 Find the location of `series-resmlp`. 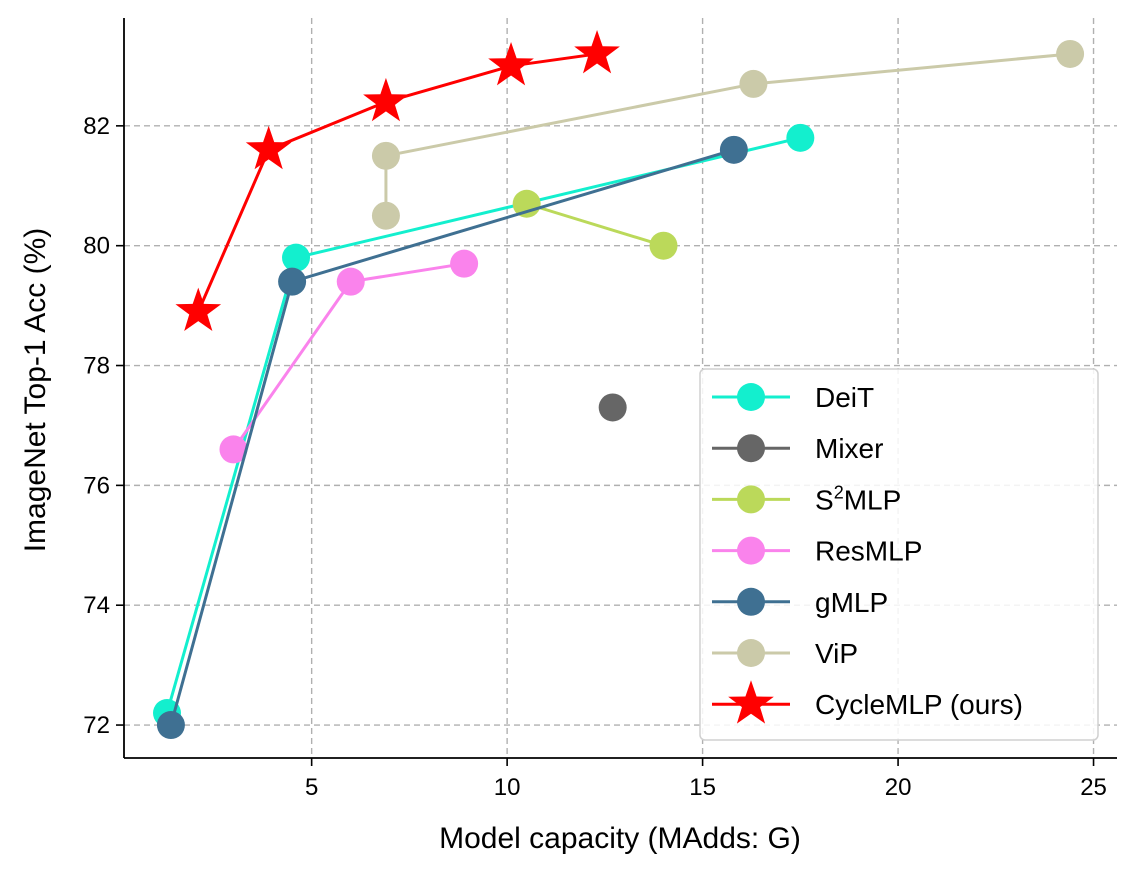

series-resmlp is located at coordinates (349, 356).